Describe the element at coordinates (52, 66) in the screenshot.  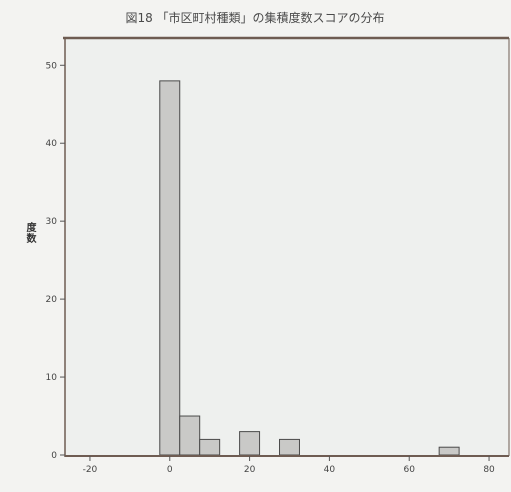
I see `y-tick-label: 50` at that location.